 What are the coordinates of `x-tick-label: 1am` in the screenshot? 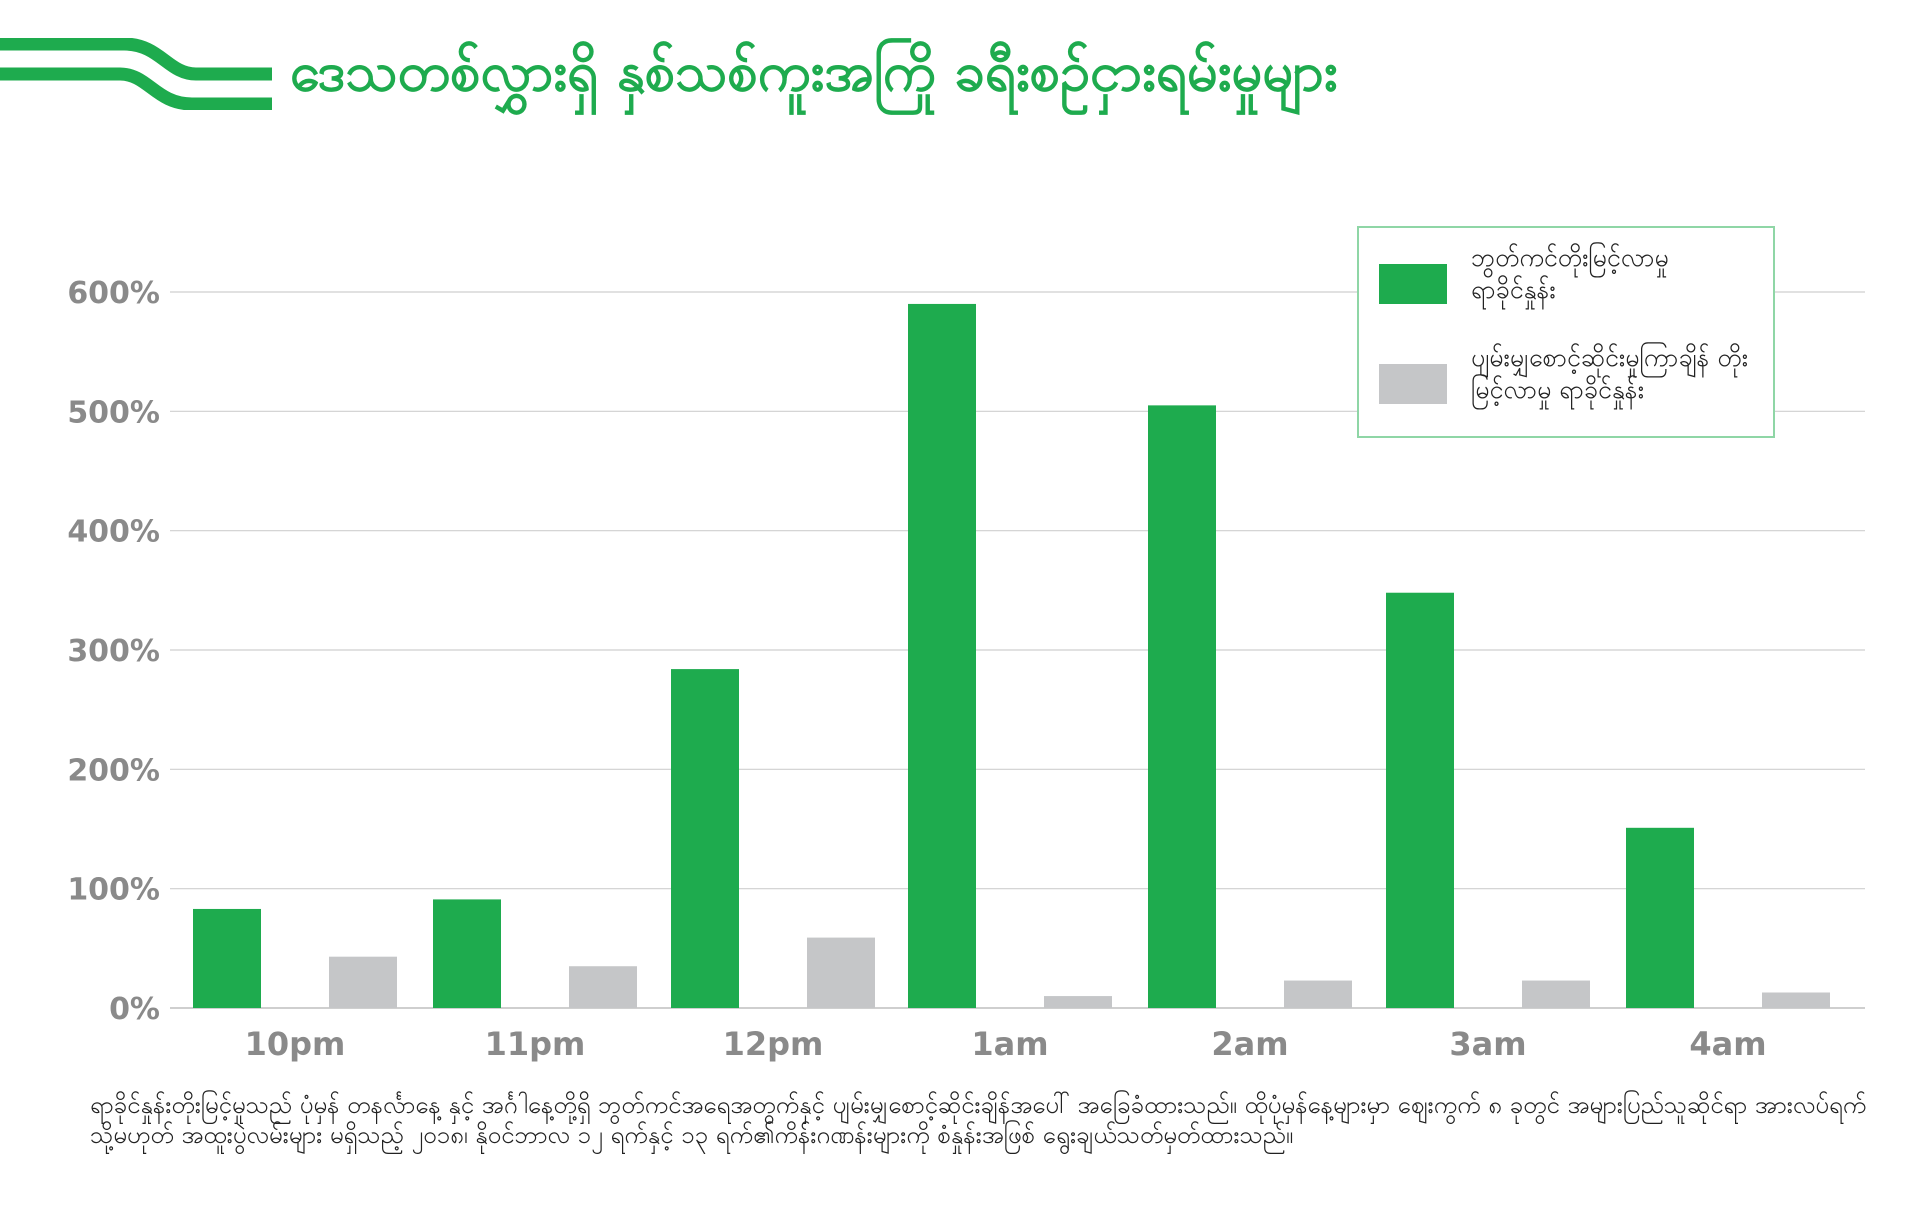 It's located at (1009, 1044).